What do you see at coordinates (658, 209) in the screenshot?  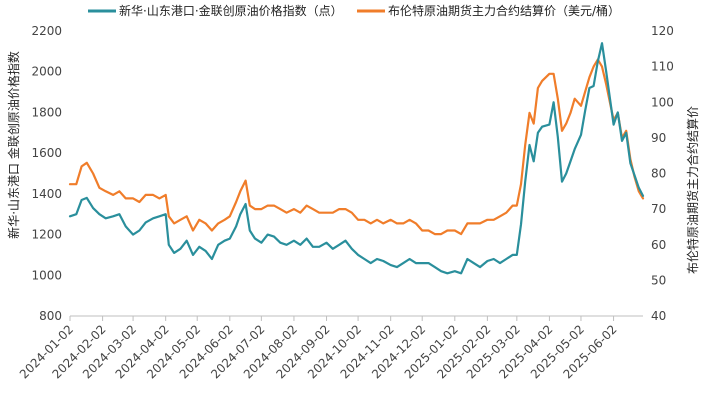 I see `right-tick-label: 70` at bounding box center [658, 209].